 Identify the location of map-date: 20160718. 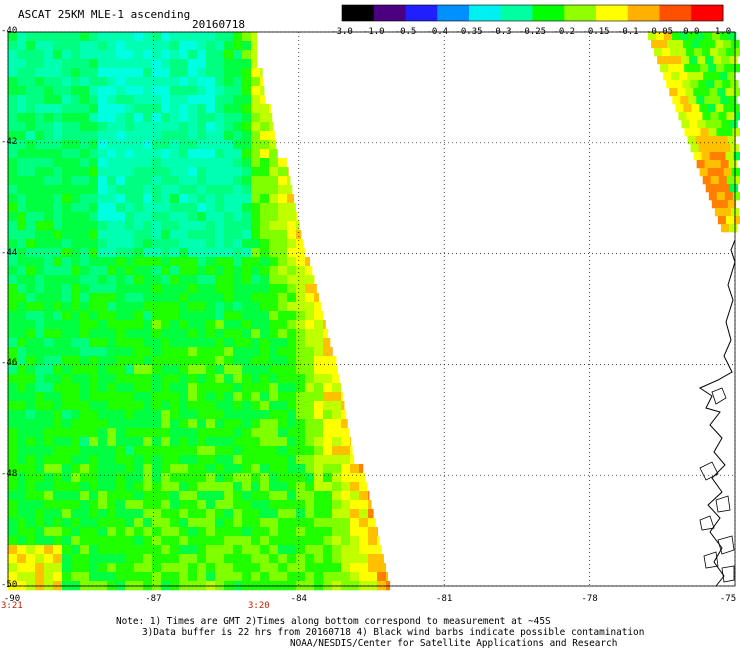
(218, 24).